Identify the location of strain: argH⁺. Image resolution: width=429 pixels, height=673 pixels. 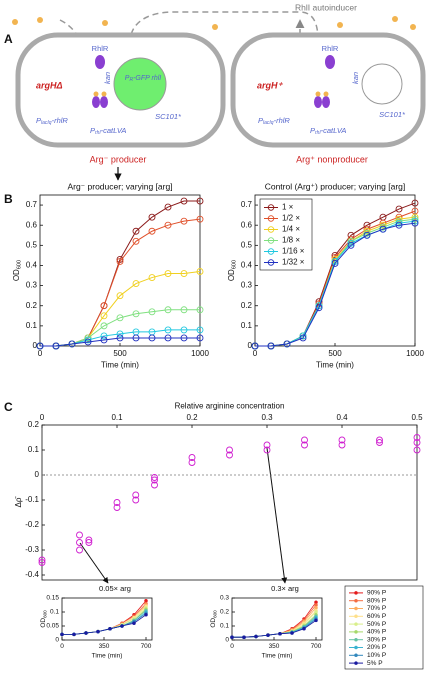
(270, 85).